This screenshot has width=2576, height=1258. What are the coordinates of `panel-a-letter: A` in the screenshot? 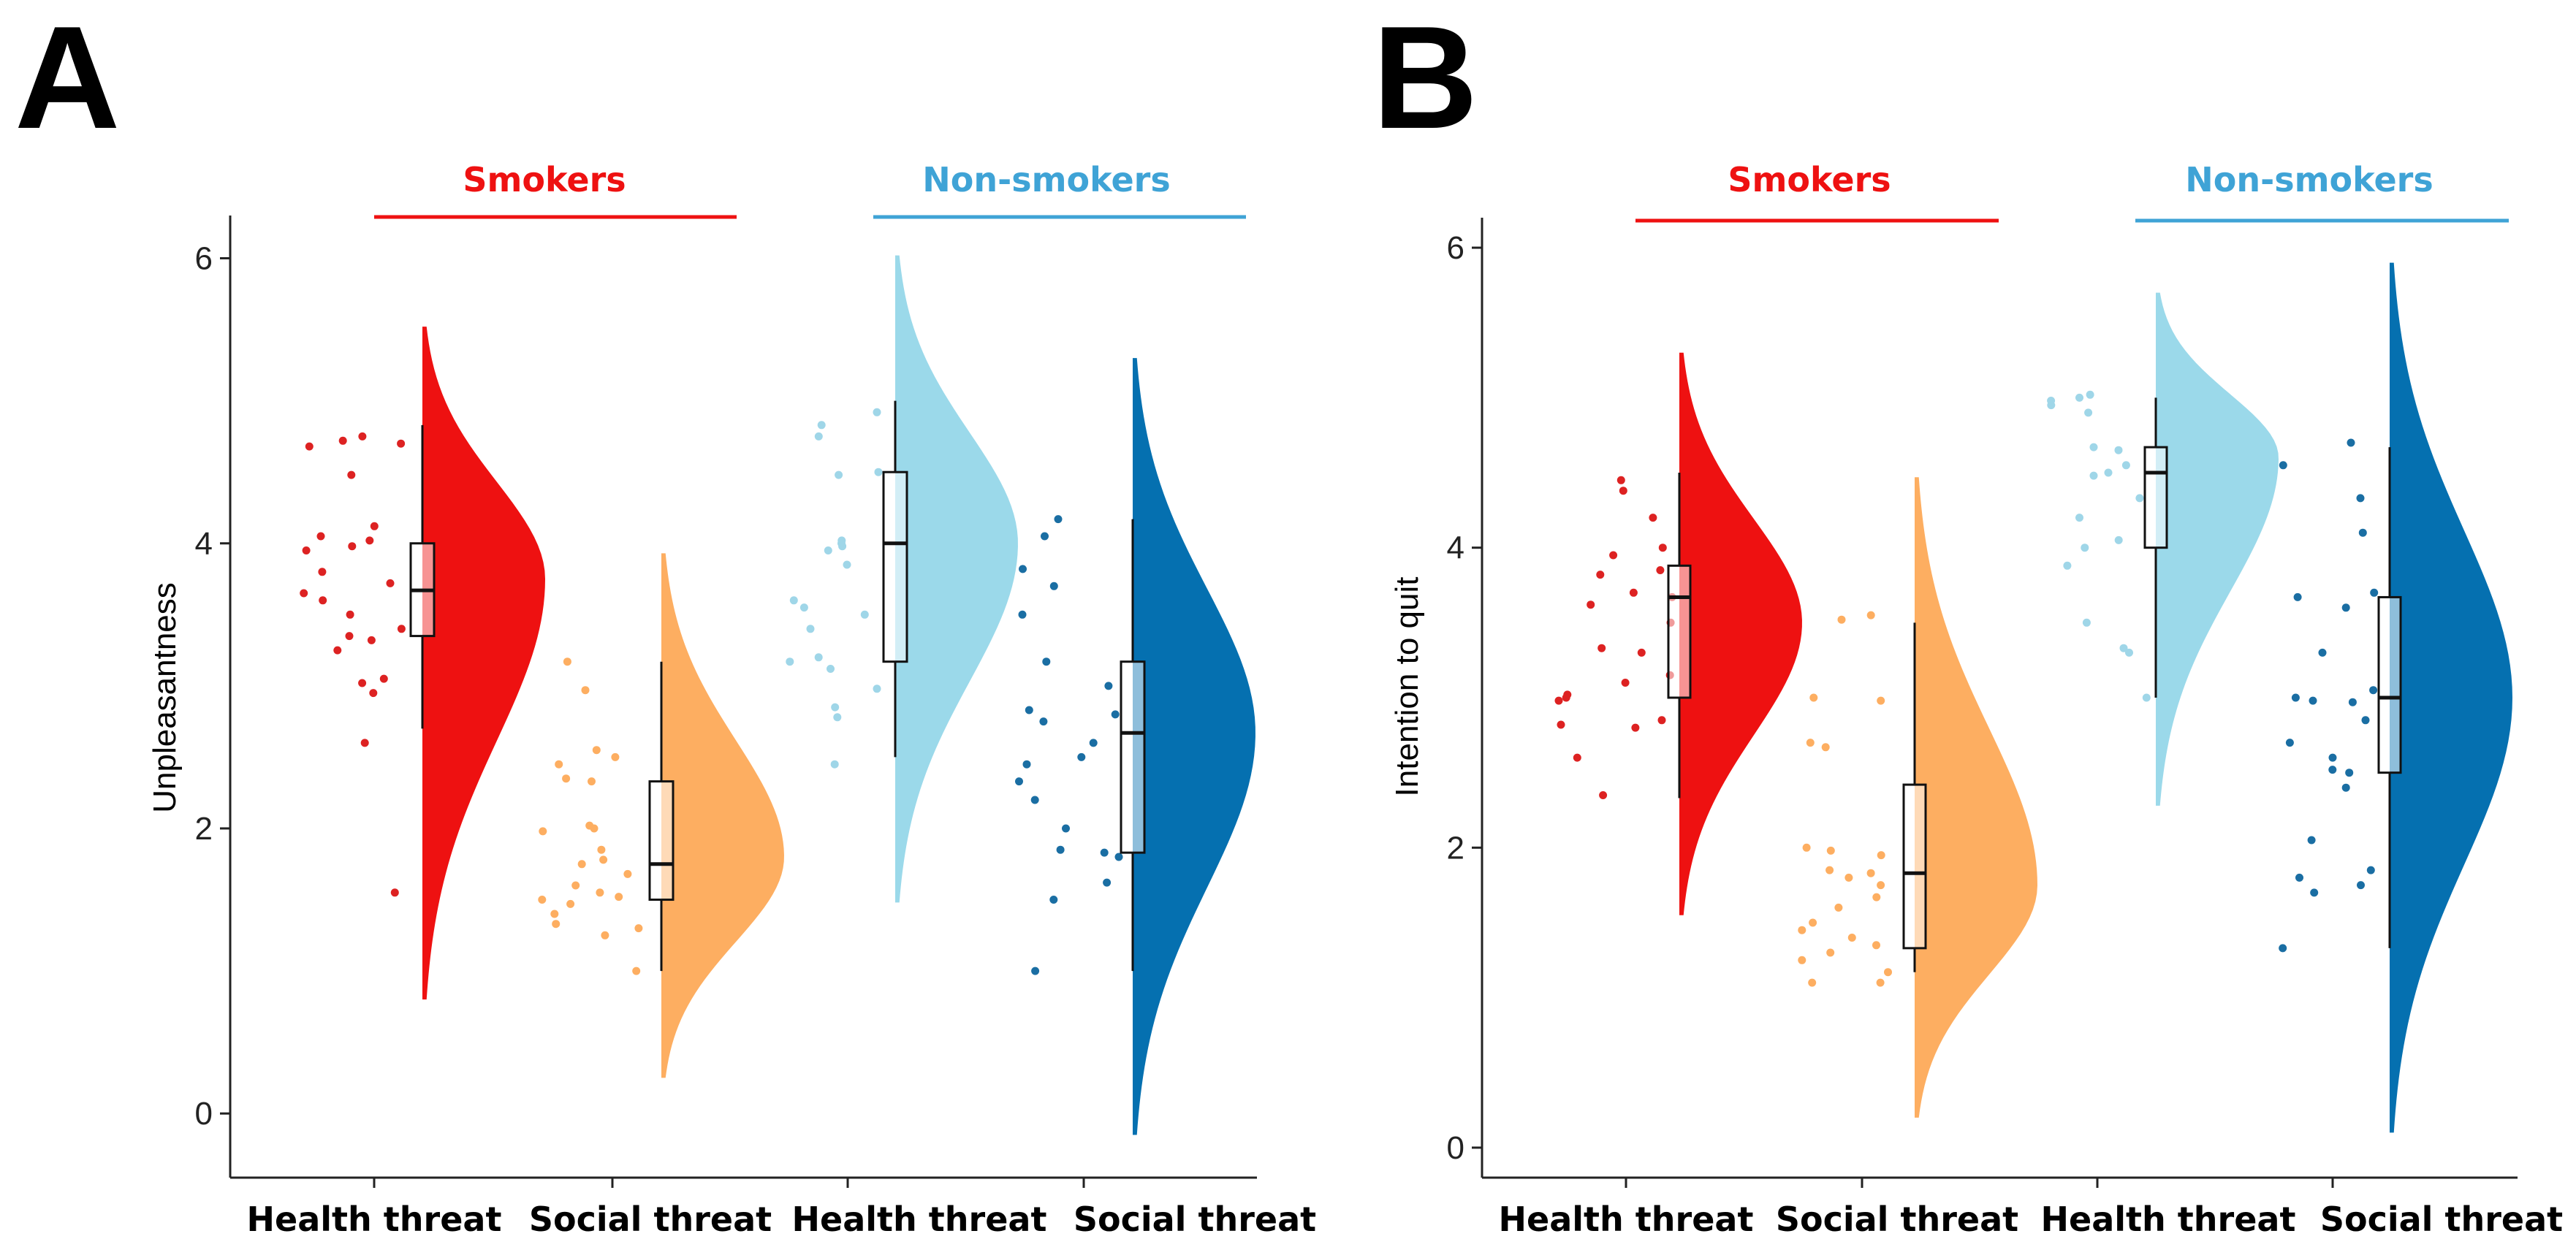 It's located at (67, 79).